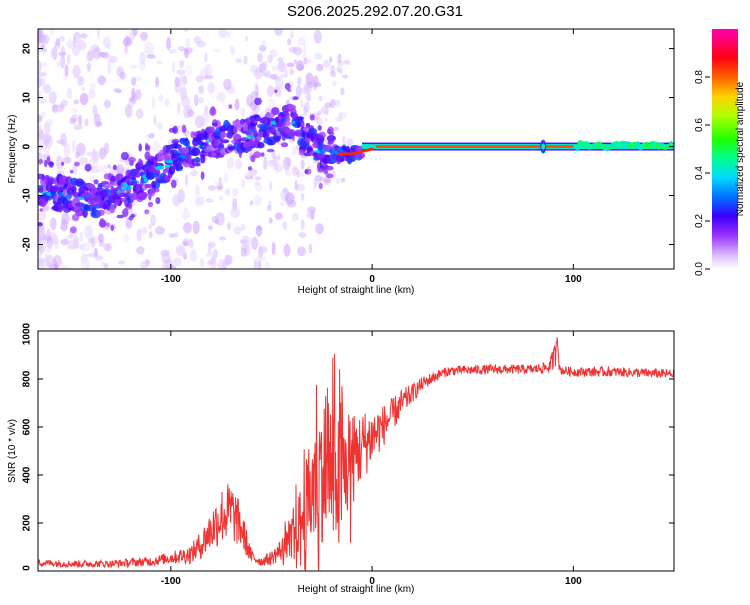 This screenshot has height=605, width=750. Describe the element at coordinates (543, 146) in the screenshot. I see `carrier-glitch` at that location.